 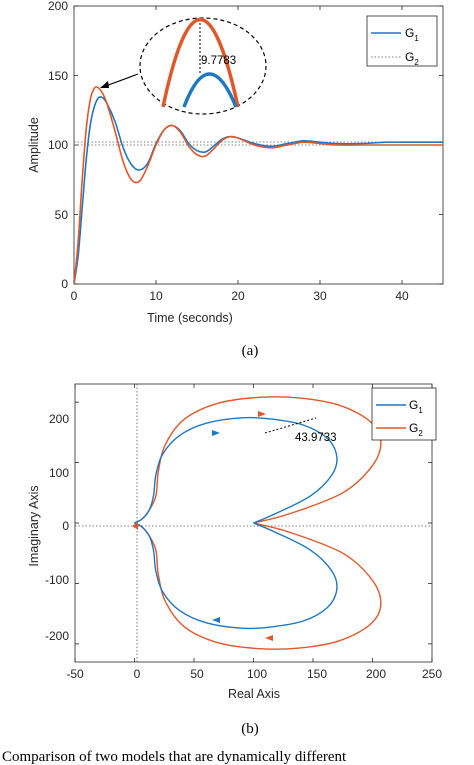 I want to click on chart-b-distance-annotation: 43.9733, so click(x=316, y=438).